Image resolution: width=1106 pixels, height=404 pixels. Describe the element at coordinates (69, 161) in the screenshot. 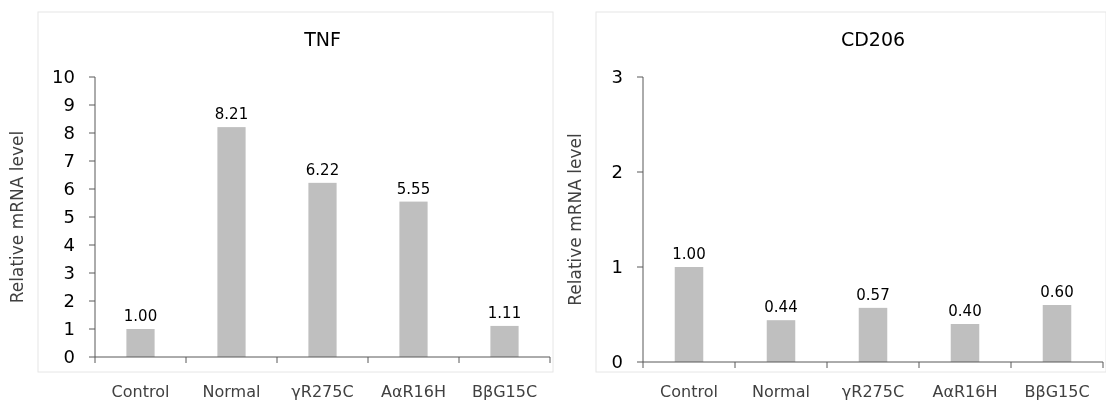

I see `y-tick-label: 7` at that location.